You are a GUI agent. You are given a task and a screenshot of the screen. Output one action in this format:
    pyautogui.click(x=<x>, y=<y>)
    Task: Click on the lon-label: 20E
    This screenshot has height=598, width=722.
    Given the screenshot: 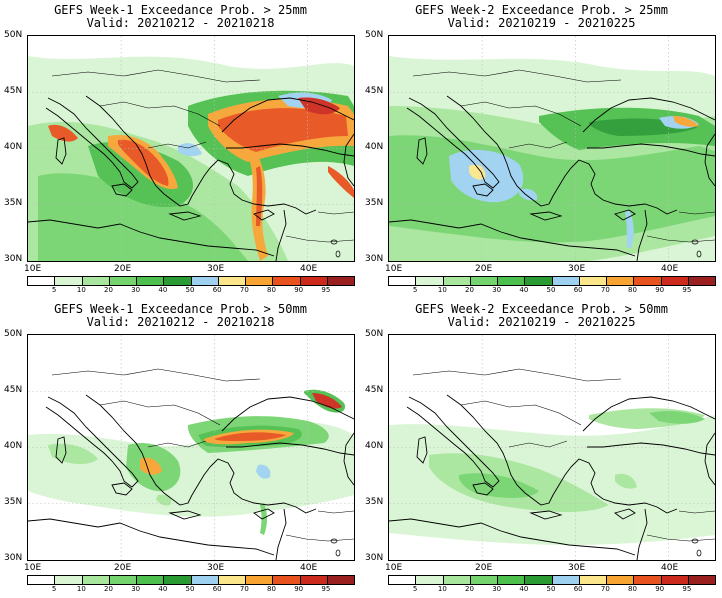 What is the action you would take?
    pyautogui.click(x=484, y=568)
    